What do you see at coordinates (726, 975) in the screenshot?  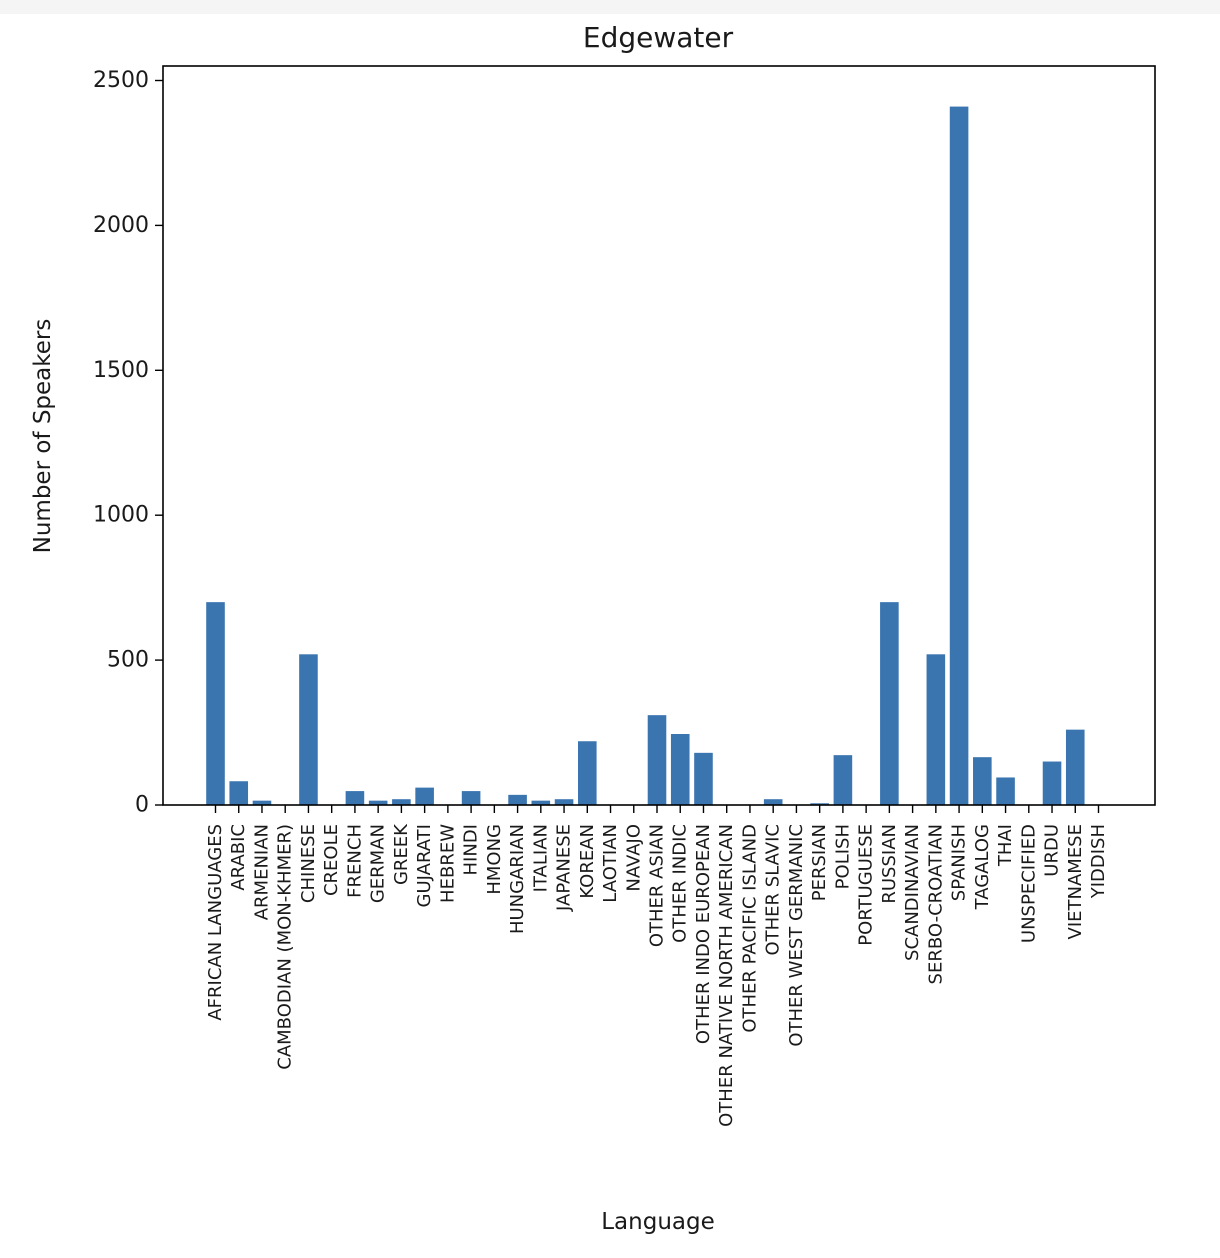 I see `x-tick-label: OTHER NATIVE NORTH AMERICAN` at bounding box center [726, 975].